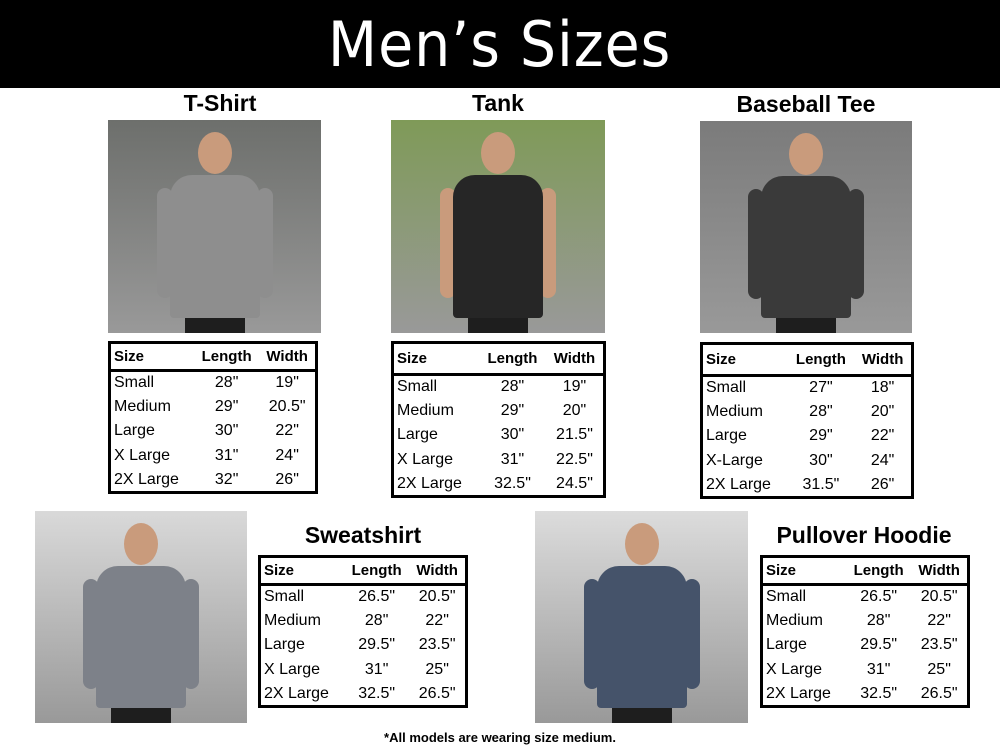  Describe the element at coordinates (865, 596) in the screenshot. I see `table-row: Small 26.5" 20.5"` at that location.